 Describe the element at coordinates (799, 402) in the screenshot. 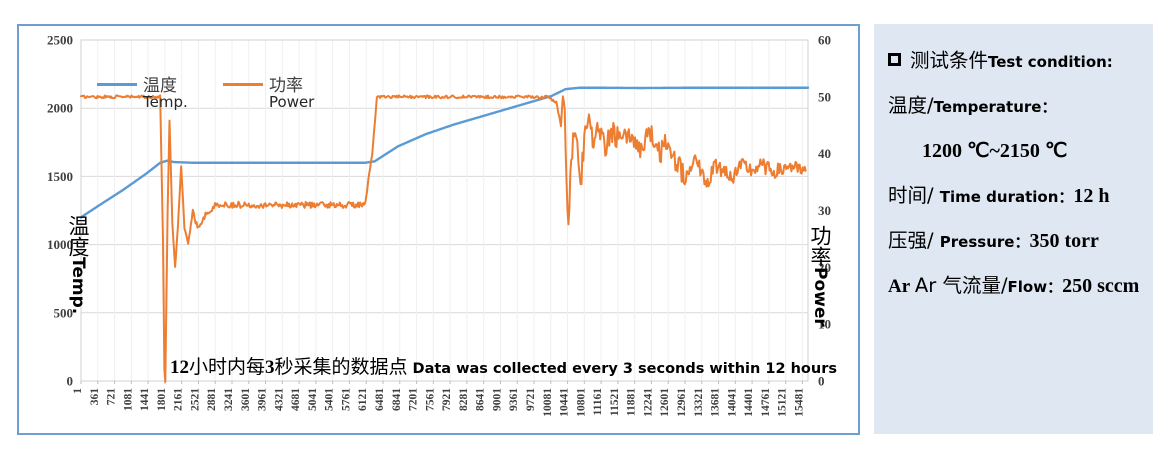

I see `x-tick: 15481` at that location.